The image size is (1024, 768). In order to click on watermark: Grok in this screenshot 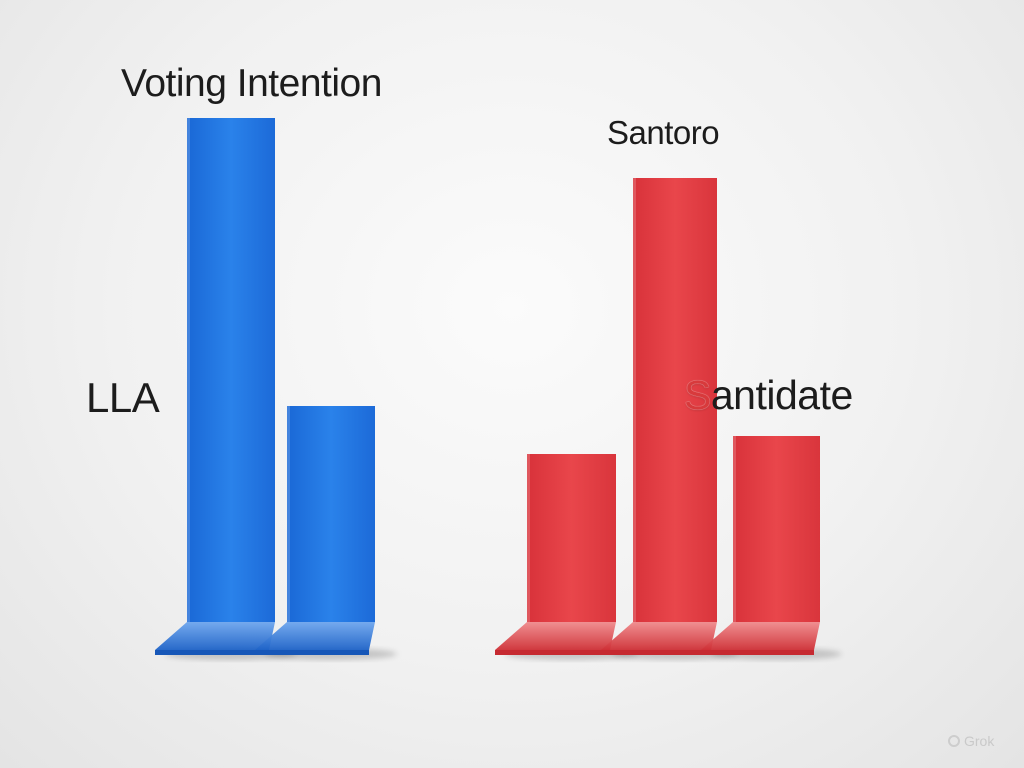, I will do `click(971, 741)`.